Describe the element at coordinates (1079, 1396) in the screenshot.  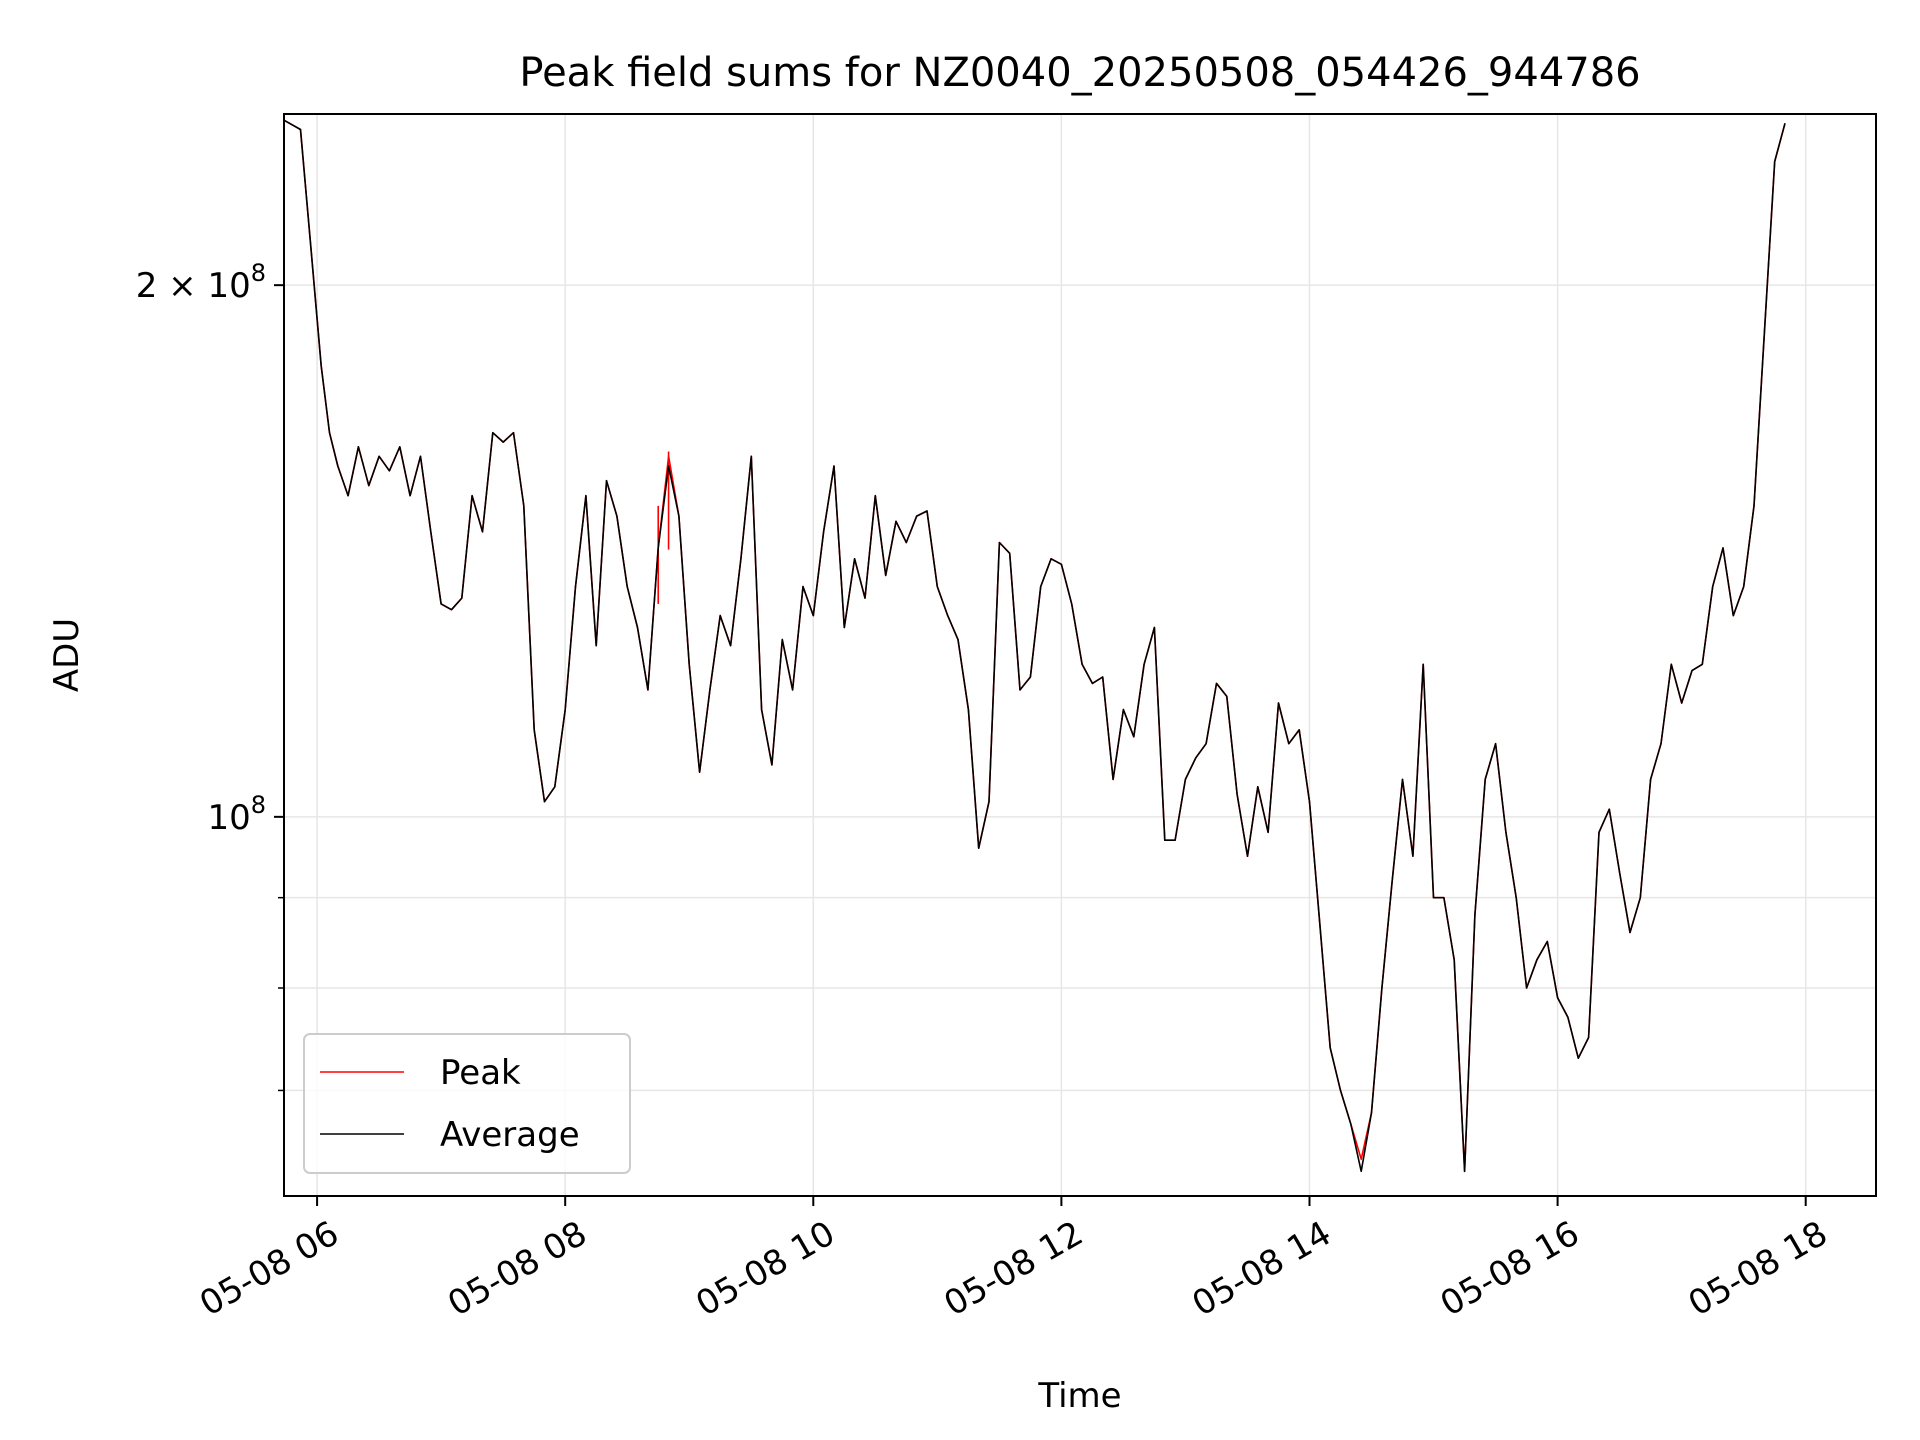
I see `x-axis-label: Time` at that location.